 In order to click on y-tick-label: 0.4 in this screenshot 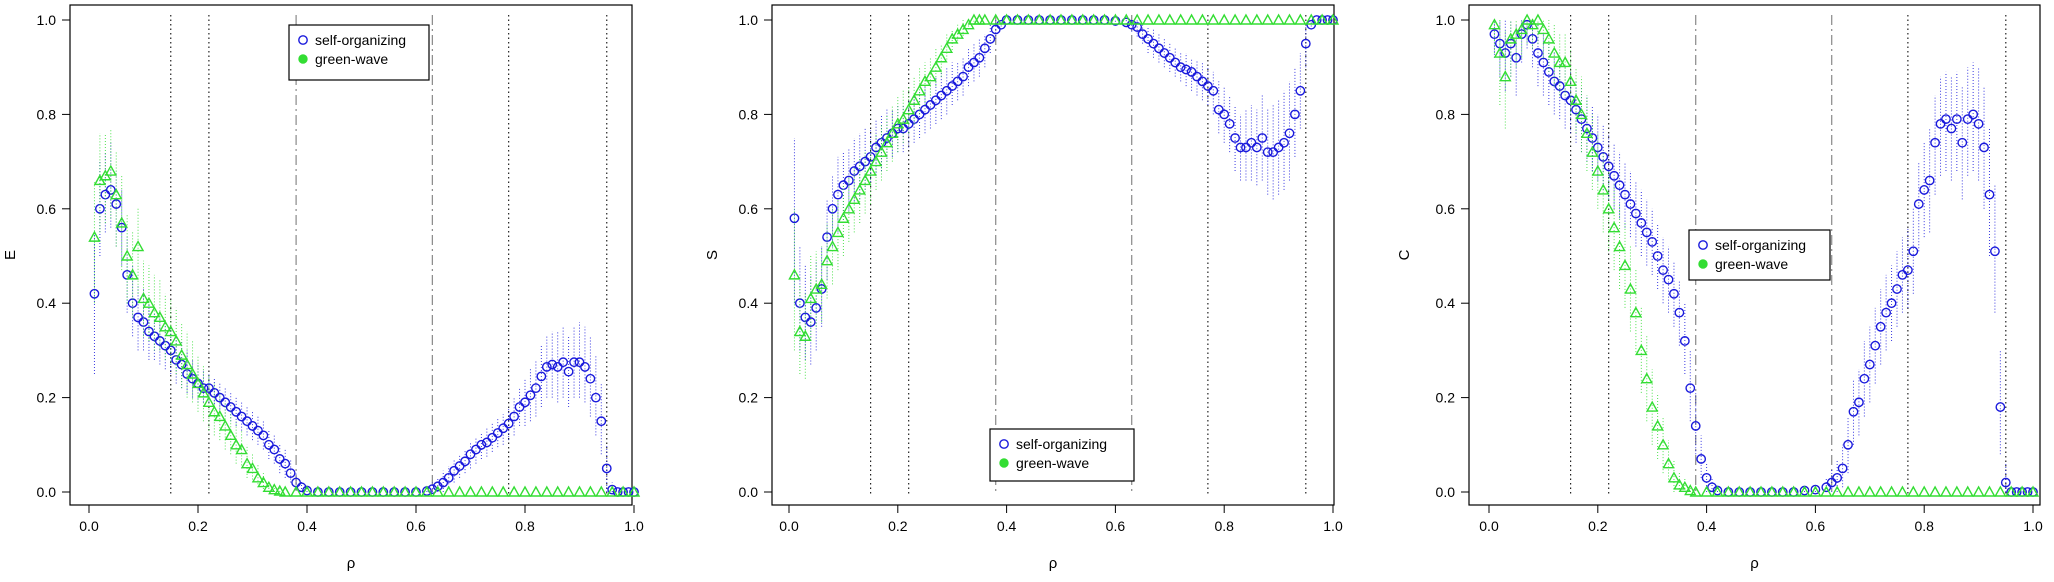, I will do `click(749, 303)`.